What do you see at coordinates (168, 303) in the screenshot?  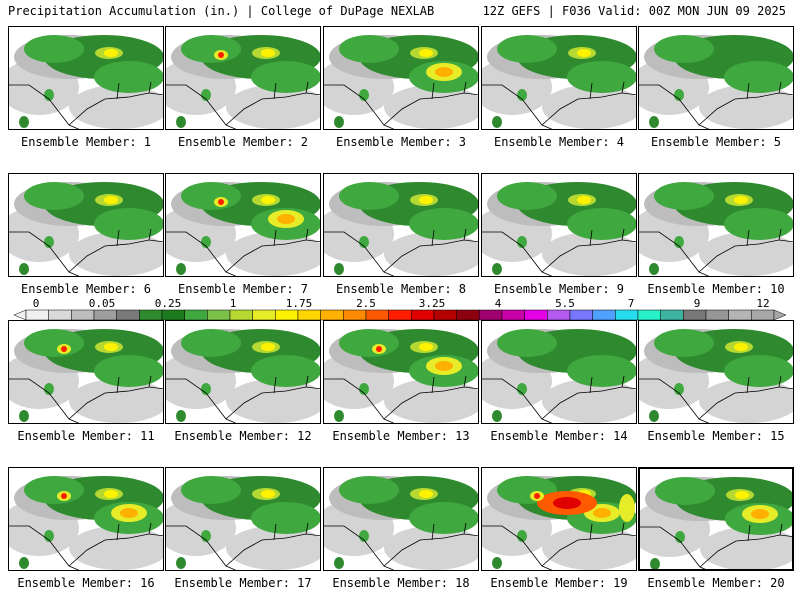 I see `colorbar-tick-label: 0.25` at bounding box center [168, 303].